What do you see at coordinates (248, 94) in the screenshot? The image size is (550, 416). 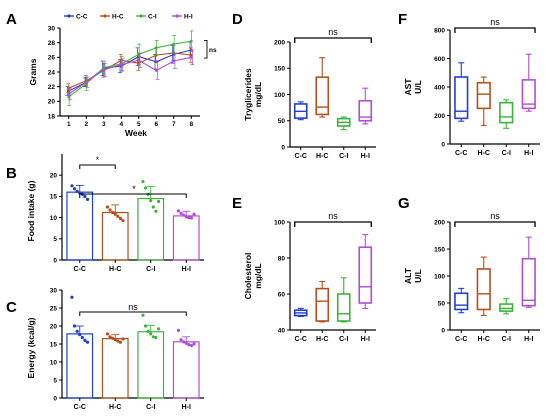 I see `y-axis-title: Tryglicerides` at bounding box center [248, 94].